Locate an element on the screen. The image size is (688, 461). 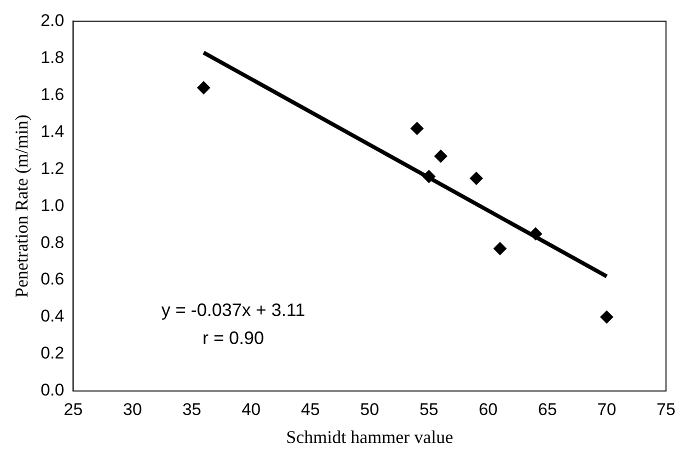
x-tick-label: 45 is located at coordinates (310, 409).